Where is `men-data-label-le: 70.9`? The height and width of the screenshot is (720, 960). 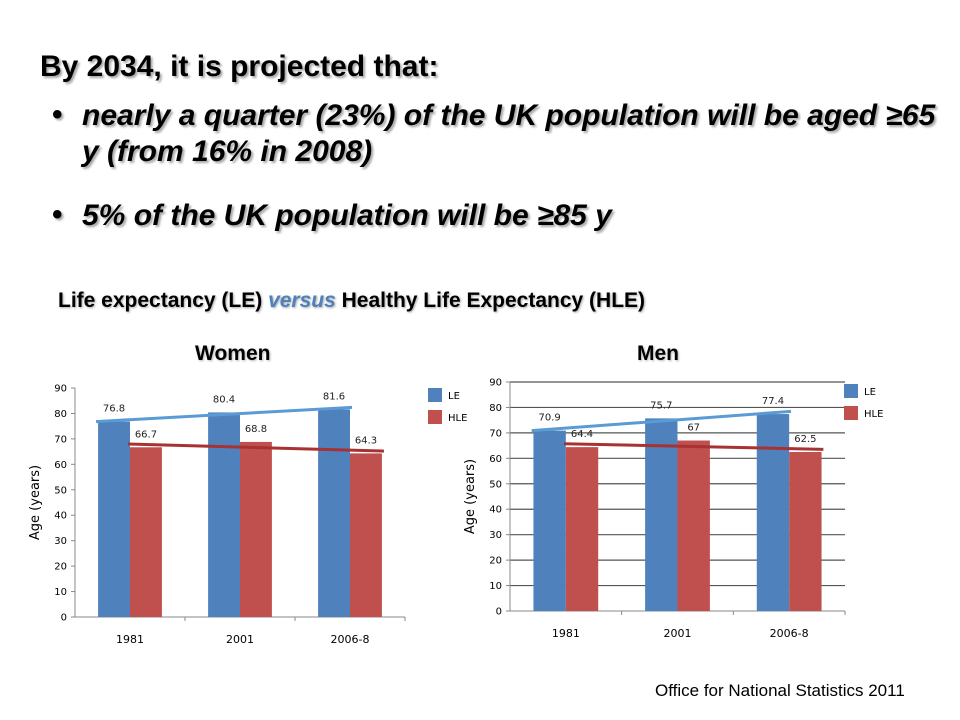 men-data-label-le: 70.9 is located at coordinates (550, 418).